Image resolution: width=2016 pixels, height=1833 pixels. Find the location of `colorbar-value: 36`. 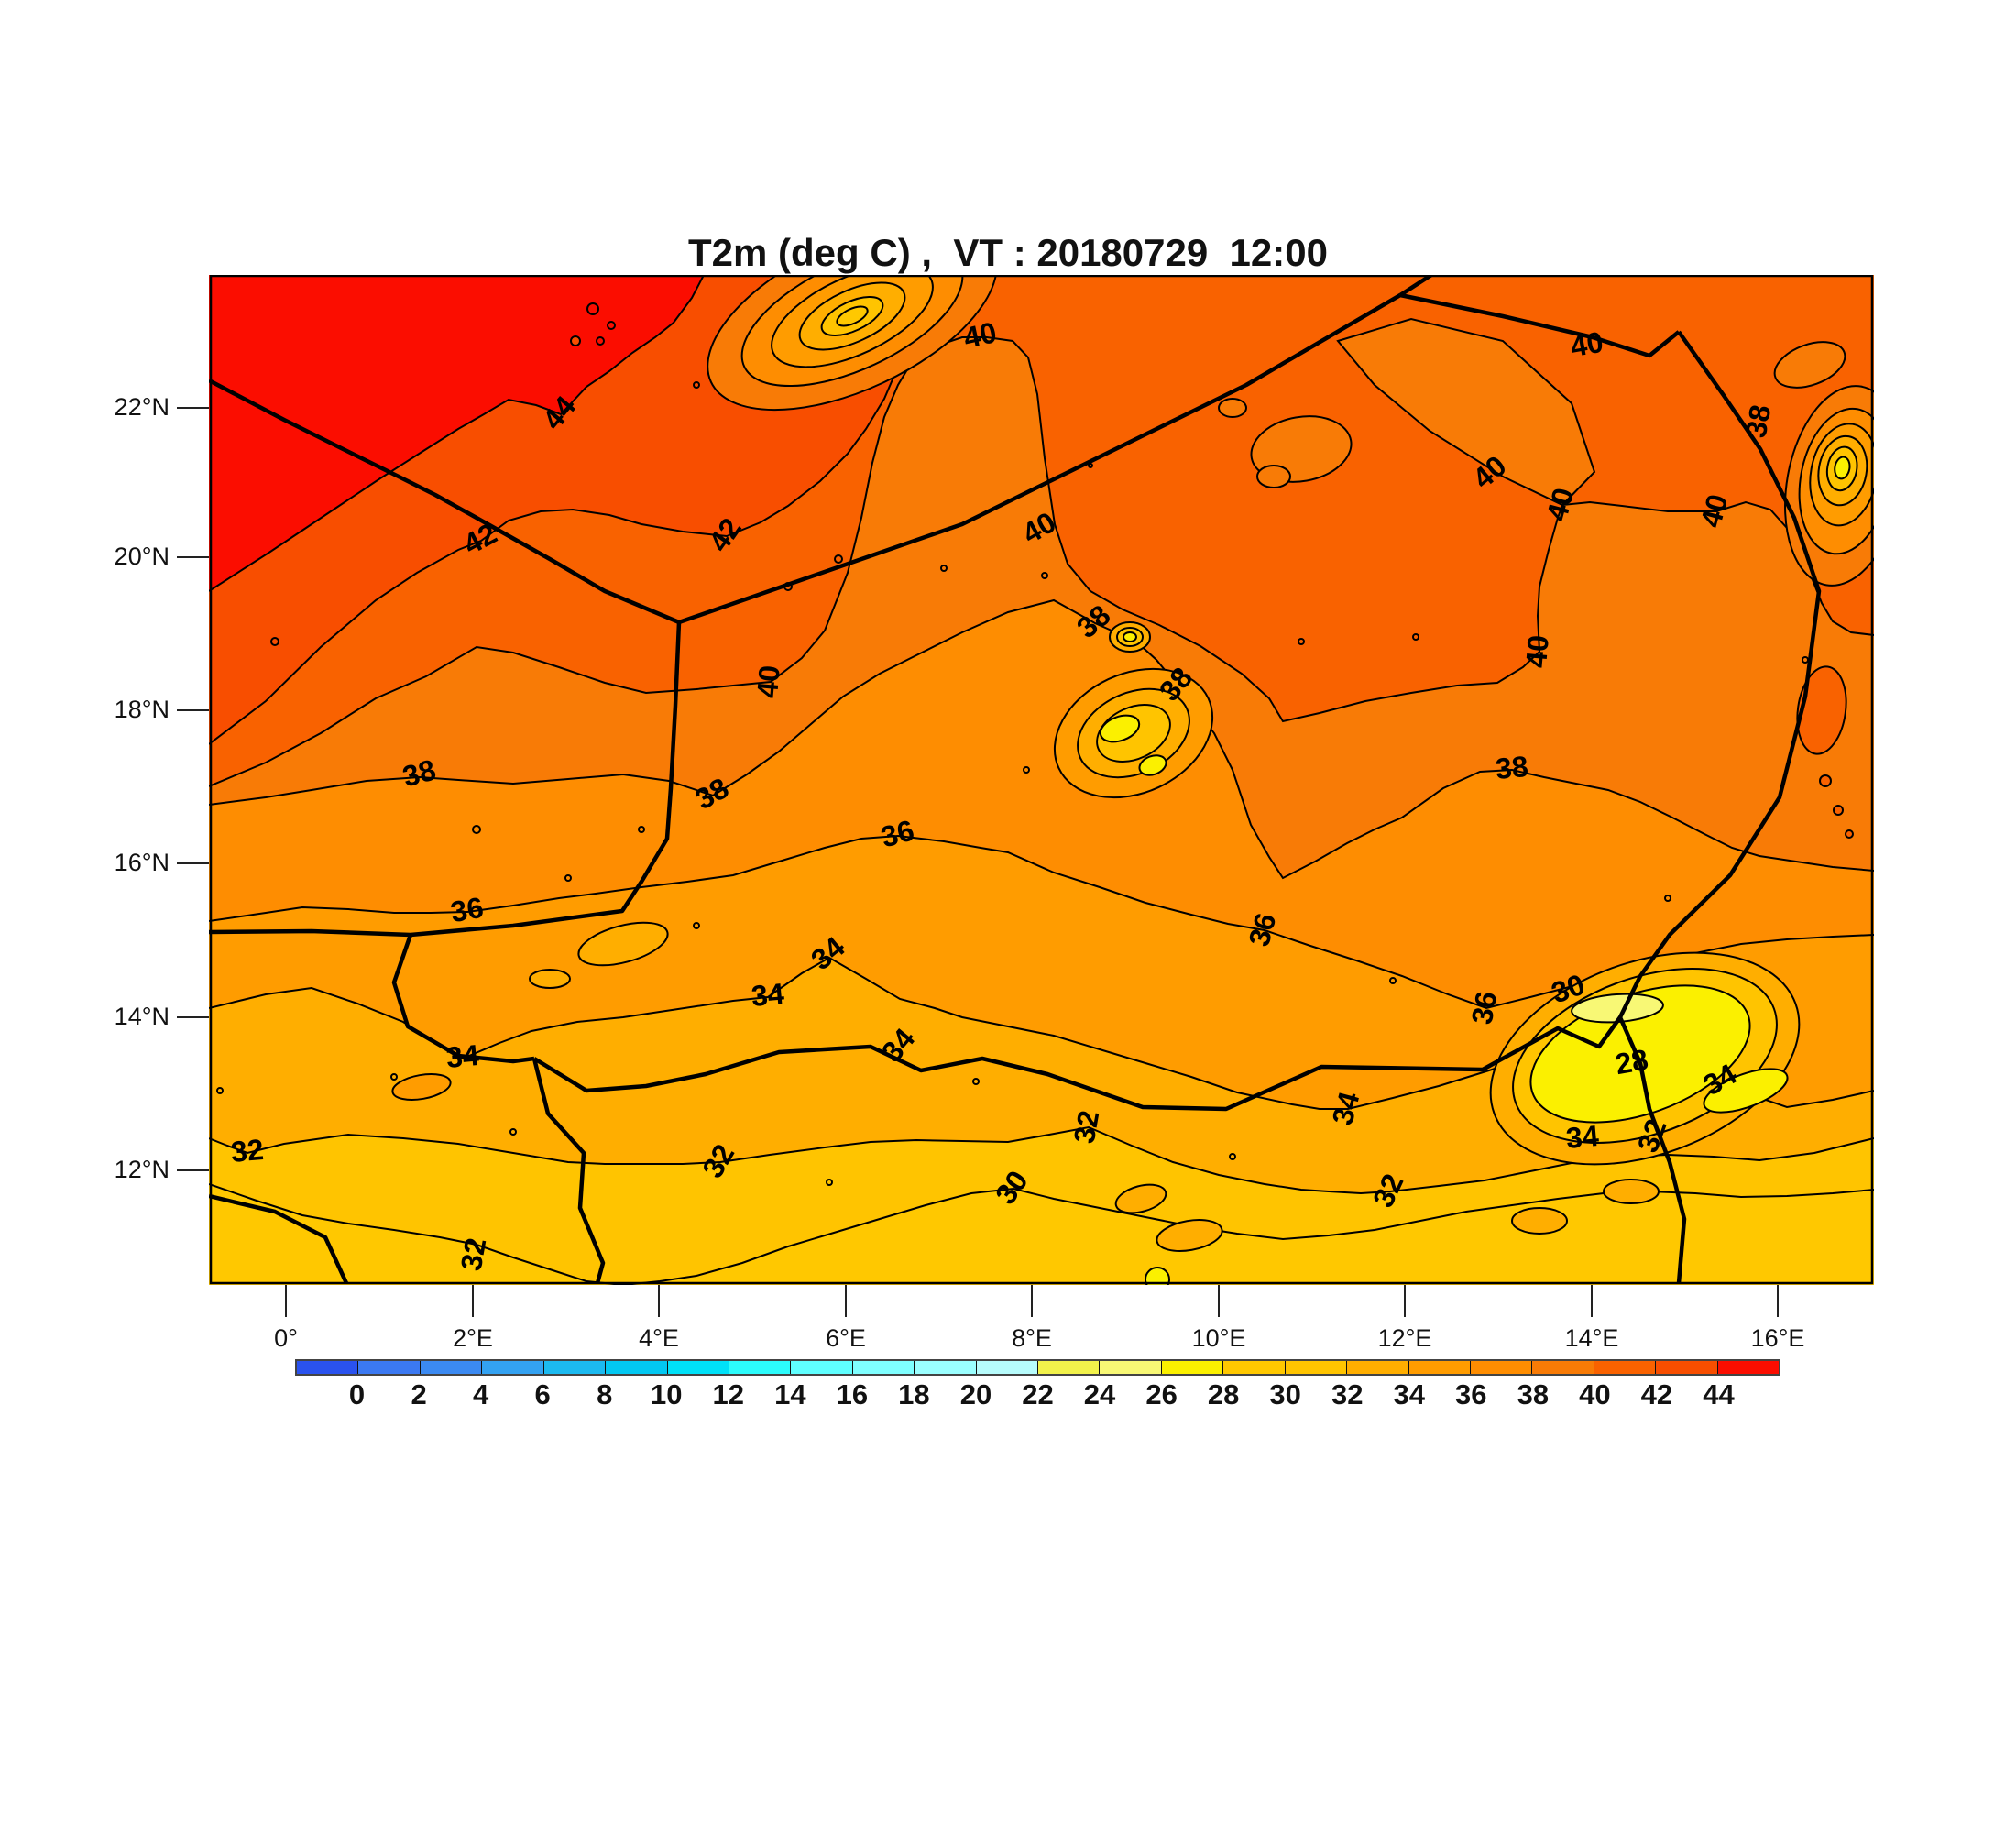

colorbar-value: 36 is located at coordinates (1471, 1394).